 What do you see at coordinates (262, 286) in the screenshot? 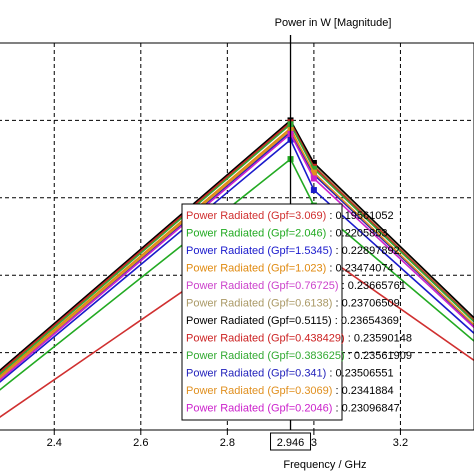
I see `legend-series-name: Power Radiated (Gpf=0.76725)` at bounding box center [262, 286].